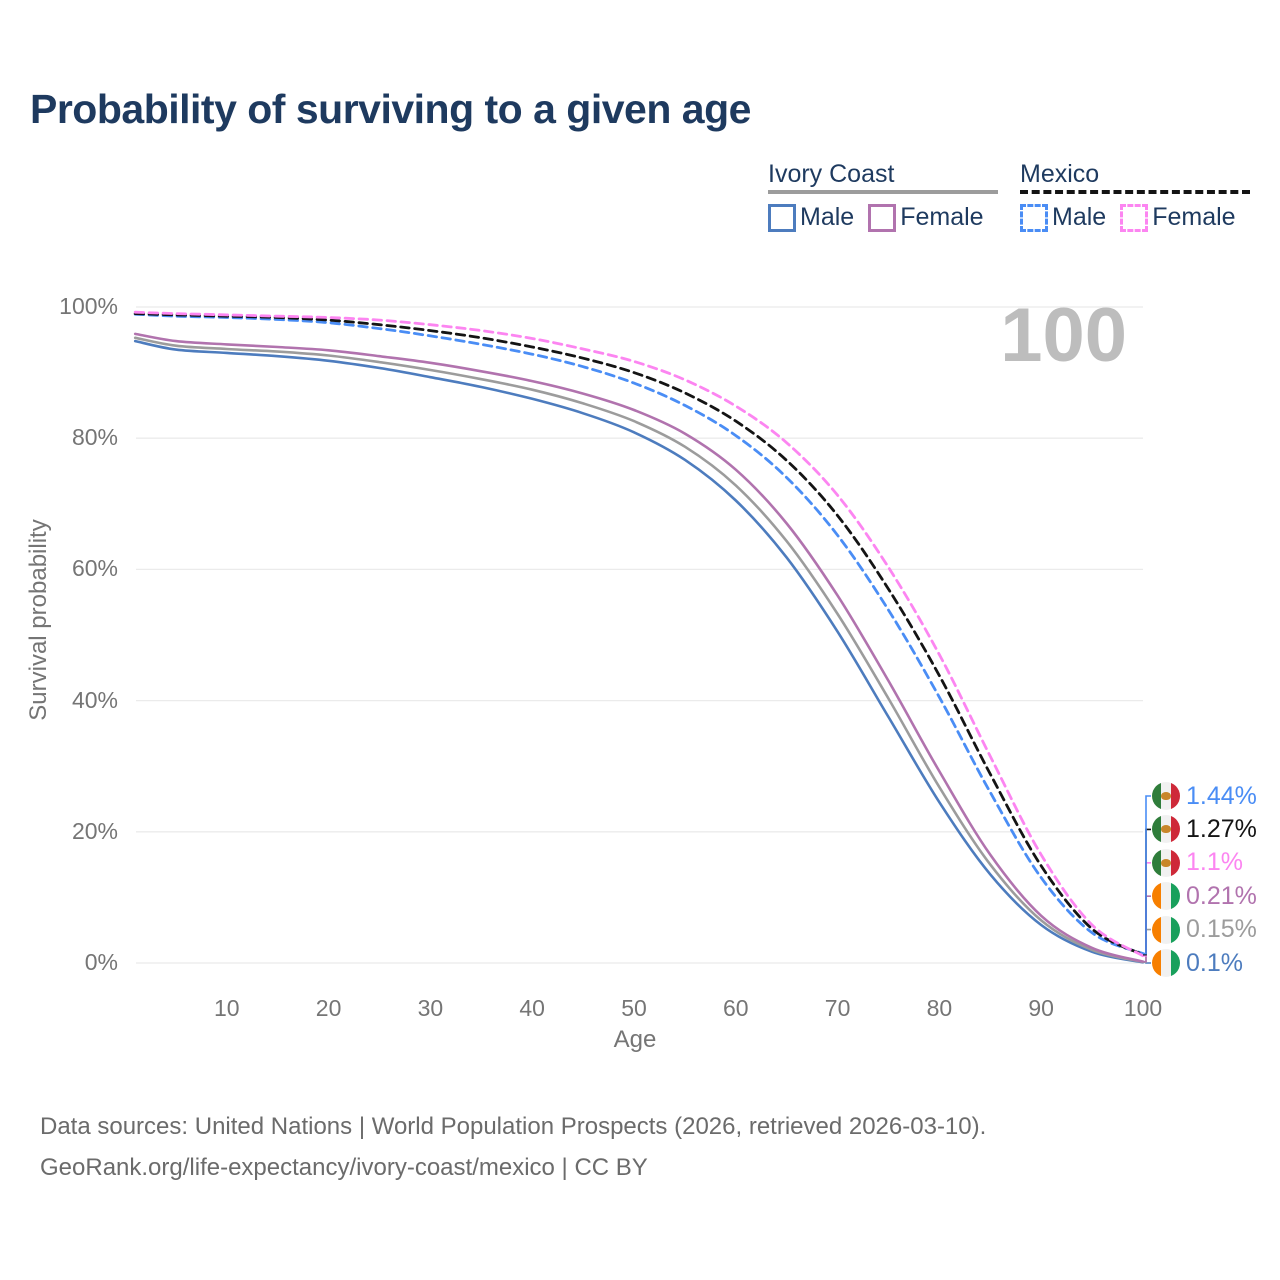 The width and height of the screenshot is (1280, 1280). Describe the element at coordinates (635, 1039) in the screenshot. I see `x-axis-title: Age` at that location.